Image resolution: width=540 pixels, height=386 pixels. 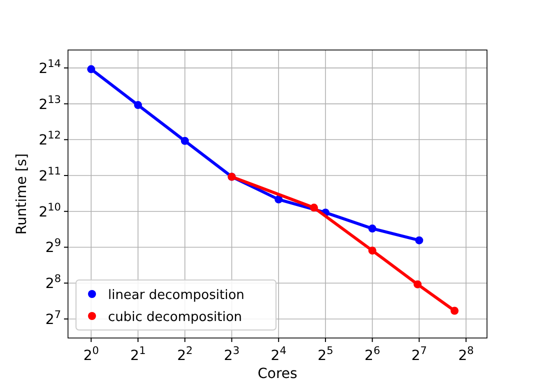 I want to click on x-tick-label: 2$^{8}$, so click(x=466, y=354).